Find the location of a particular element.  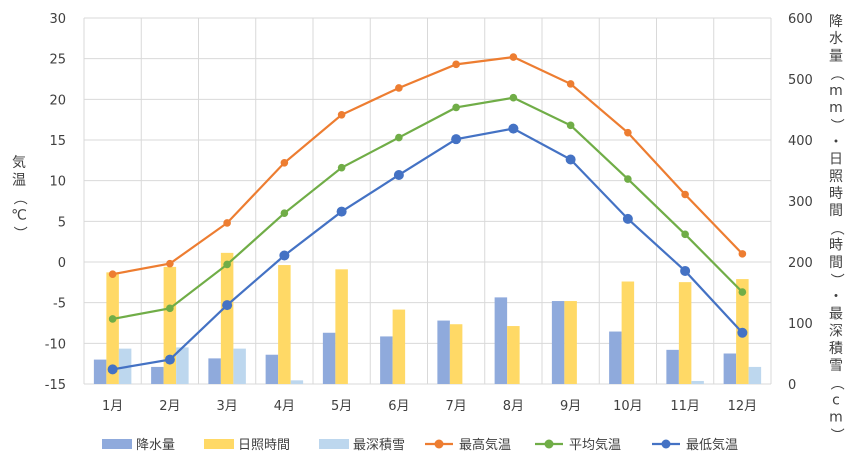

y-left-tick-label: 30 is located at coordinates (57, 19).